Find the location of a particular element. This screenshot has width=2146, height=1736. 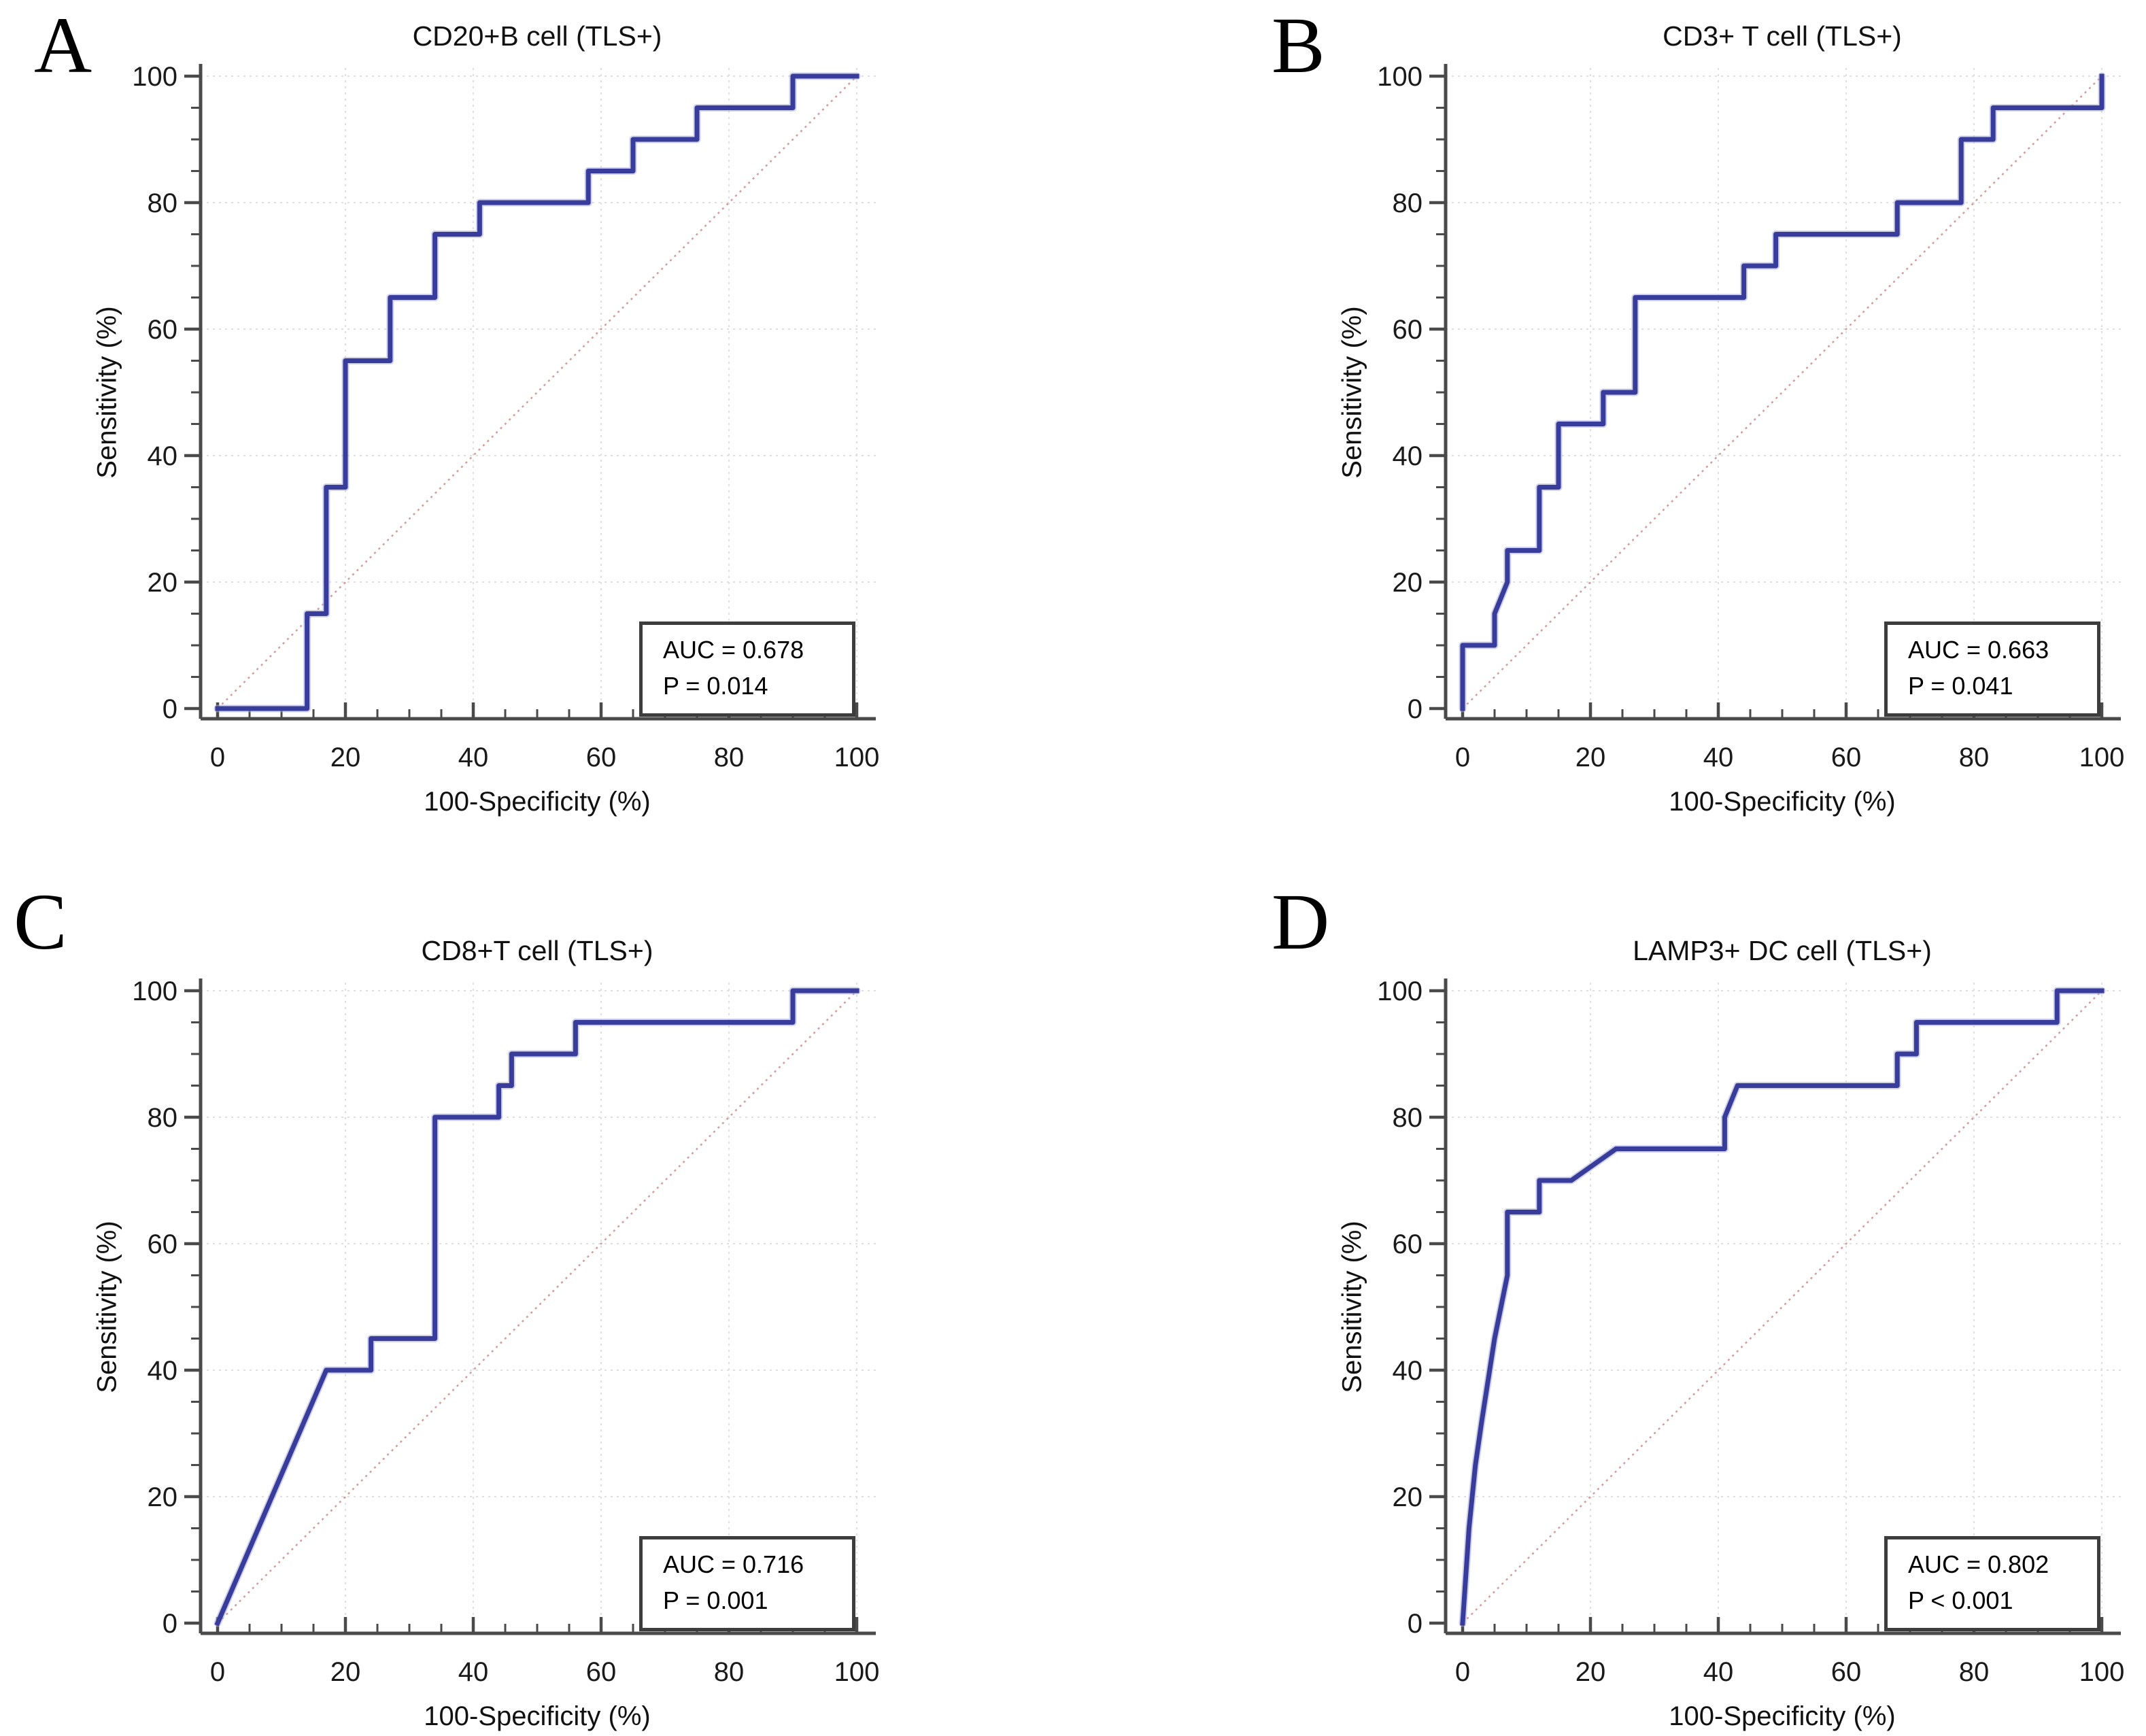

panel-letter-c: C is located at coordinates (40, 921).